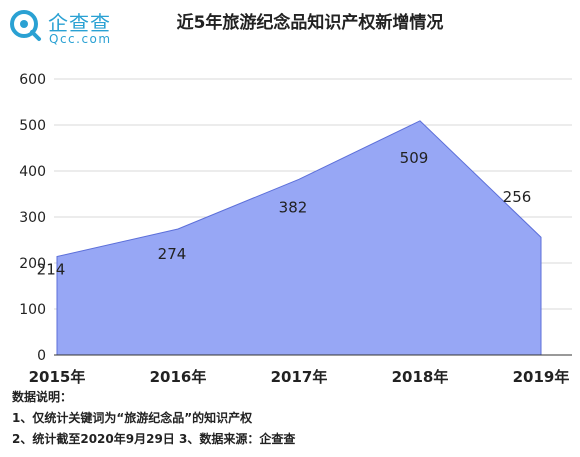 This screenshot has height=457, width=580. Describe the element at coordinates (420, 376) in the screenshot. I see `x-tick-label: 2018年` at that location.